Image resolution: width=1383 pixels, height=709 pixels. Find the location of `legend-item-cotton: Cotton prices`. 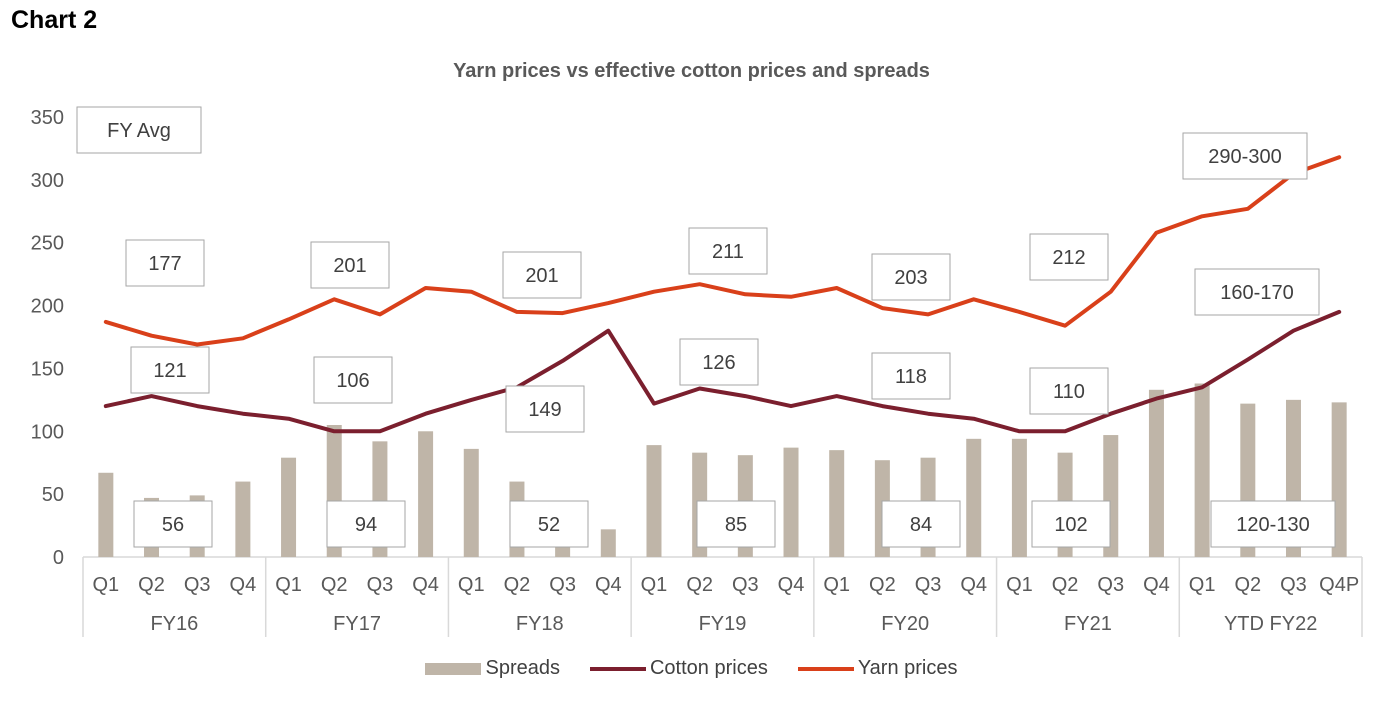

legend-item-cotton: Cotton prices is located at coordinates (678, 668).